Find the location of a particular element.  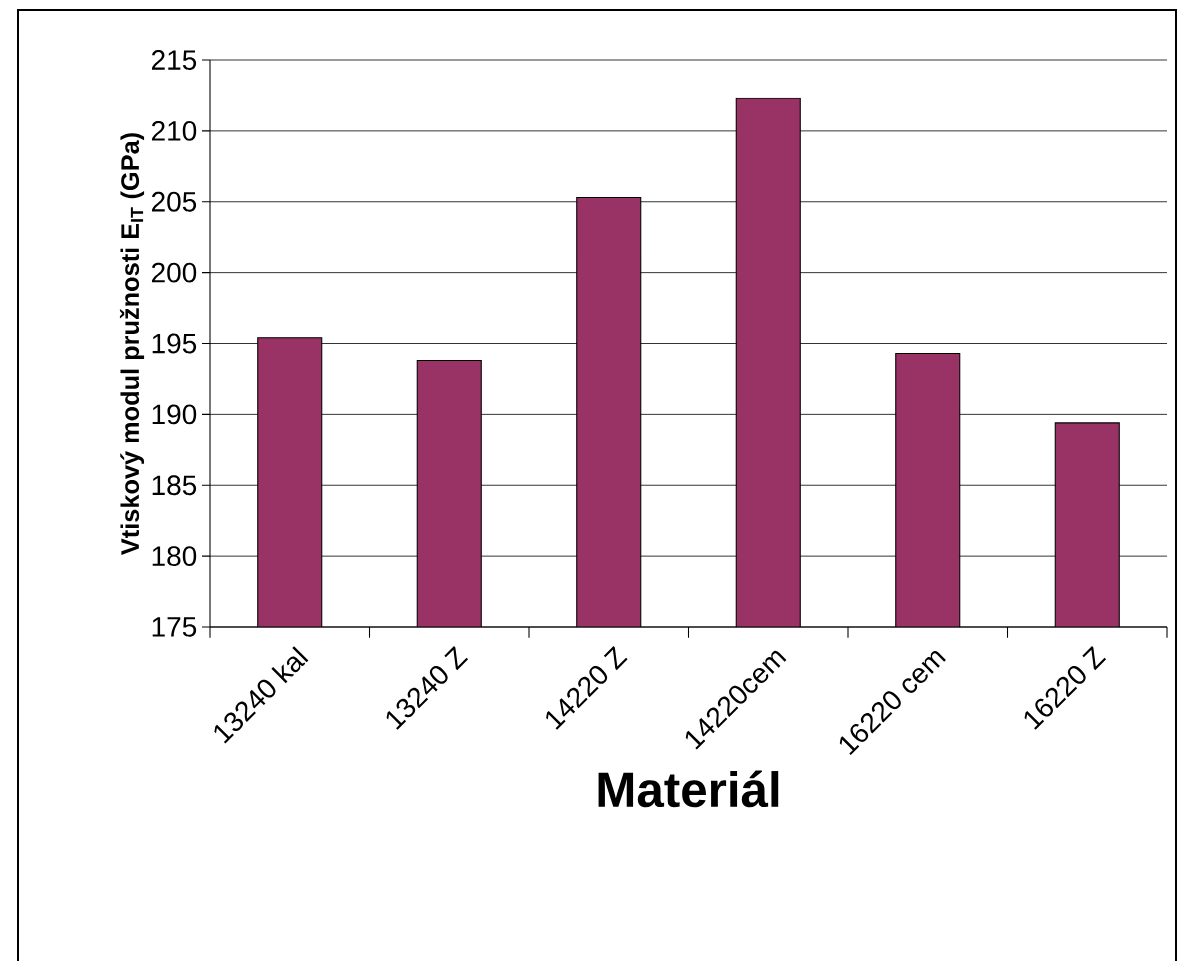

y-tick-label: 200 is located at coordinates (174, 272).